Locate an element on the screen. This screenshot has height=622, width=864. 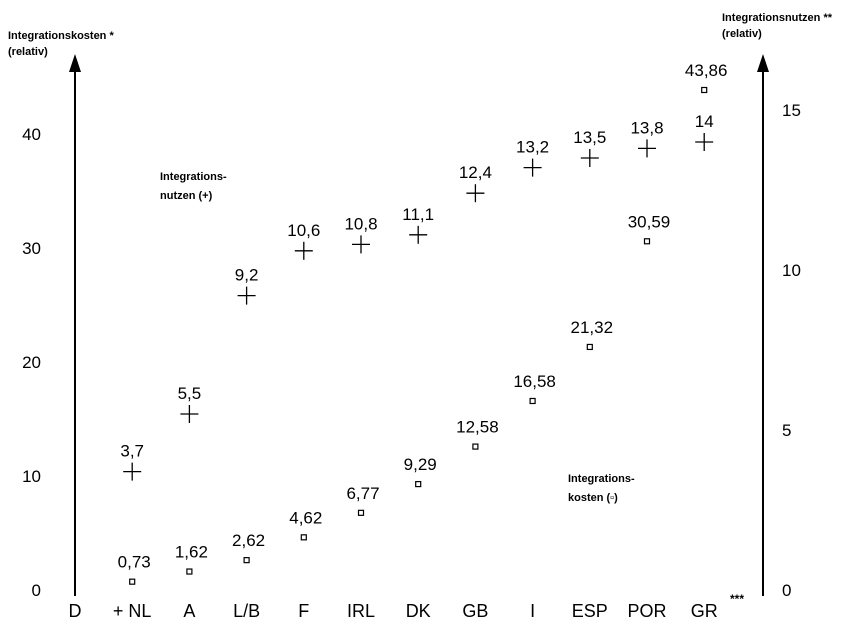
category-label: POR is located at coordinates (646, 611).